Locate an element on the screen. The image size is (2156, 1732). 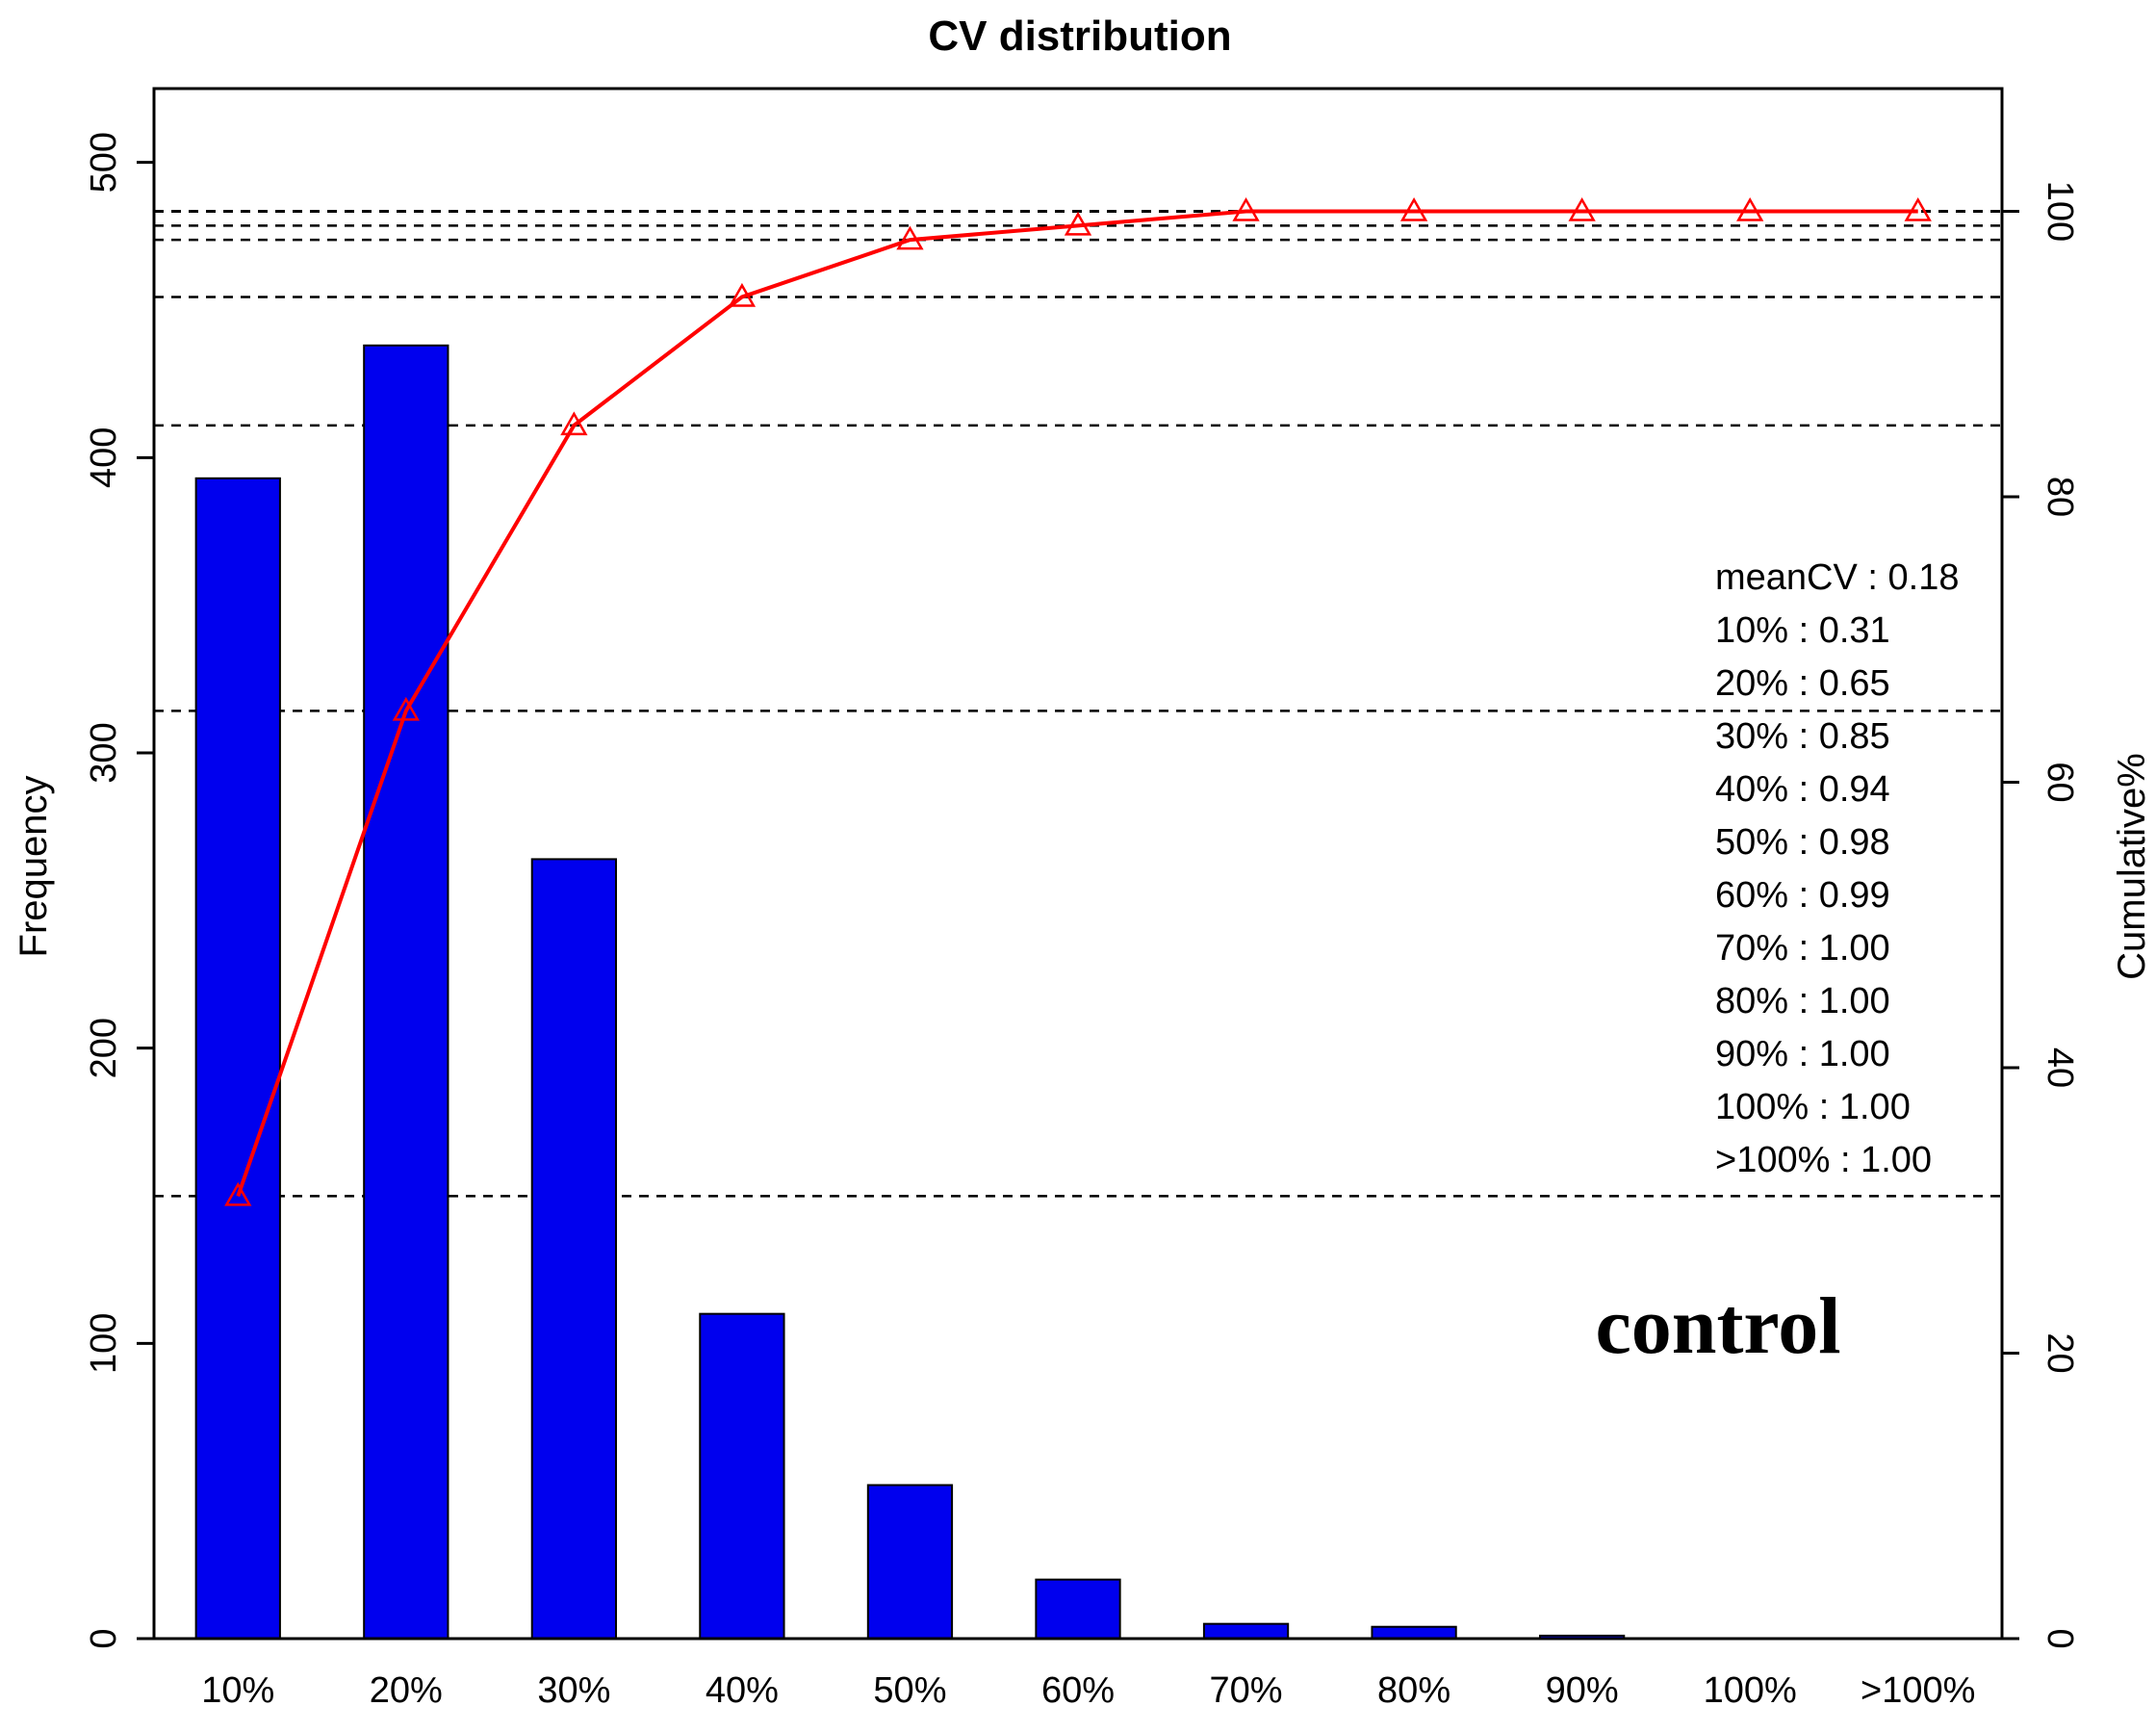
legend-entry: 100% : 1.00 is located at coordinates (1813, 1107).